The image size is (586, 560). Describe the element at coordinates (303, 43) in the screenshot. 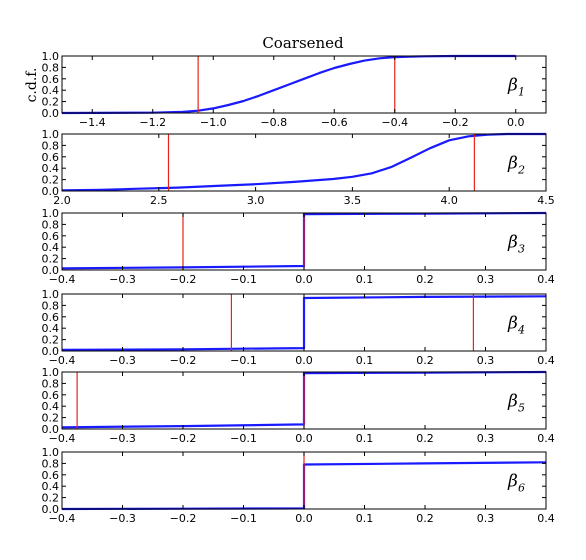

I see `chart-title: Coarsened` at that location.